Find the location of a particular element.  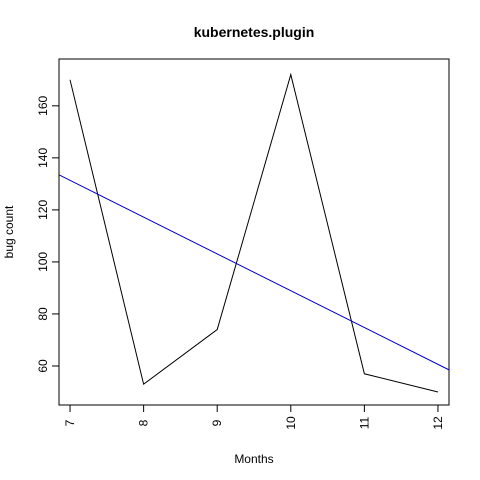

x-axis-label: Months is located at coordinates (253, 459).